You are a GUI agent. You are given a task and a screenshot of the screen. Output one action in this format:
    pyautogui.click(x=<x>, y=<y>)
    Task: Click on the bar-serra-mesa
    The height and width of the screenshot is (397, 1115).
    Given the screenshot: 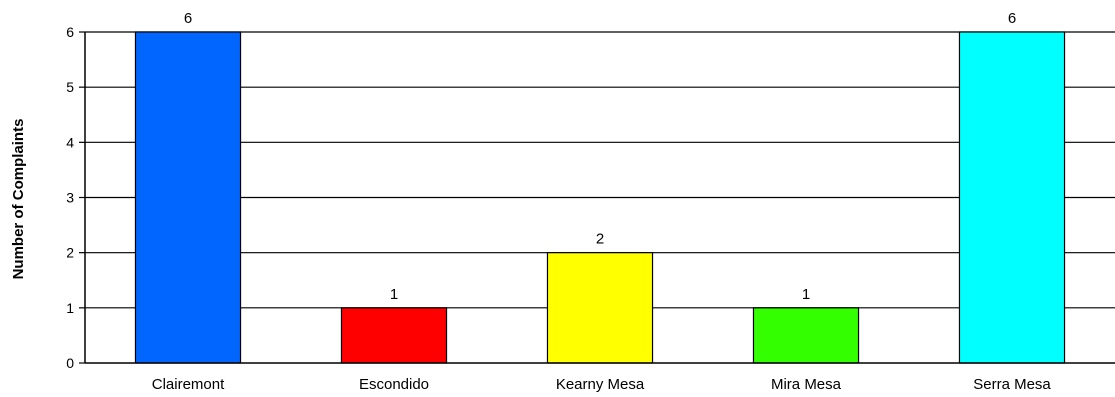 What is the action you would take?
    pyautogui.click(x=1012, y=197)
    